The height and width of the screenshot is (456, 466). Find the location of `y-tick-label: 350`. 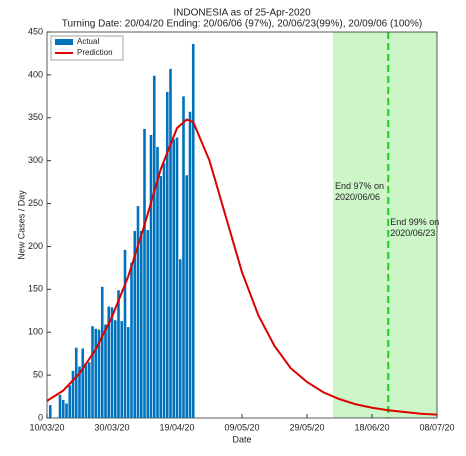

y-tick-label: 350 is located at coordinates (35, 117).